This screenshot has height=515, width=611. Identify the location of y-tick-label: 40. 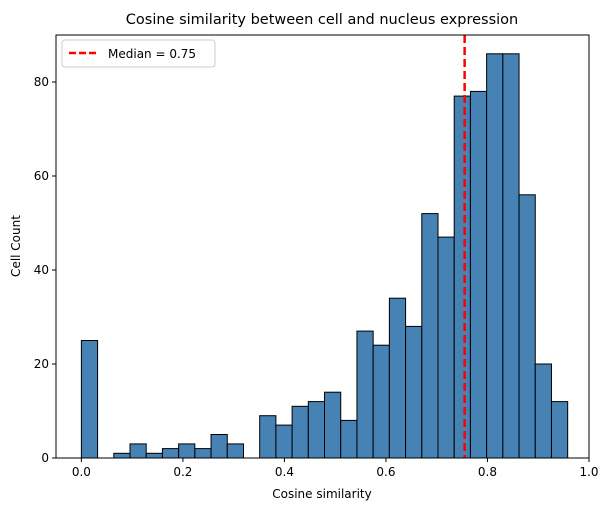
(41, 270).